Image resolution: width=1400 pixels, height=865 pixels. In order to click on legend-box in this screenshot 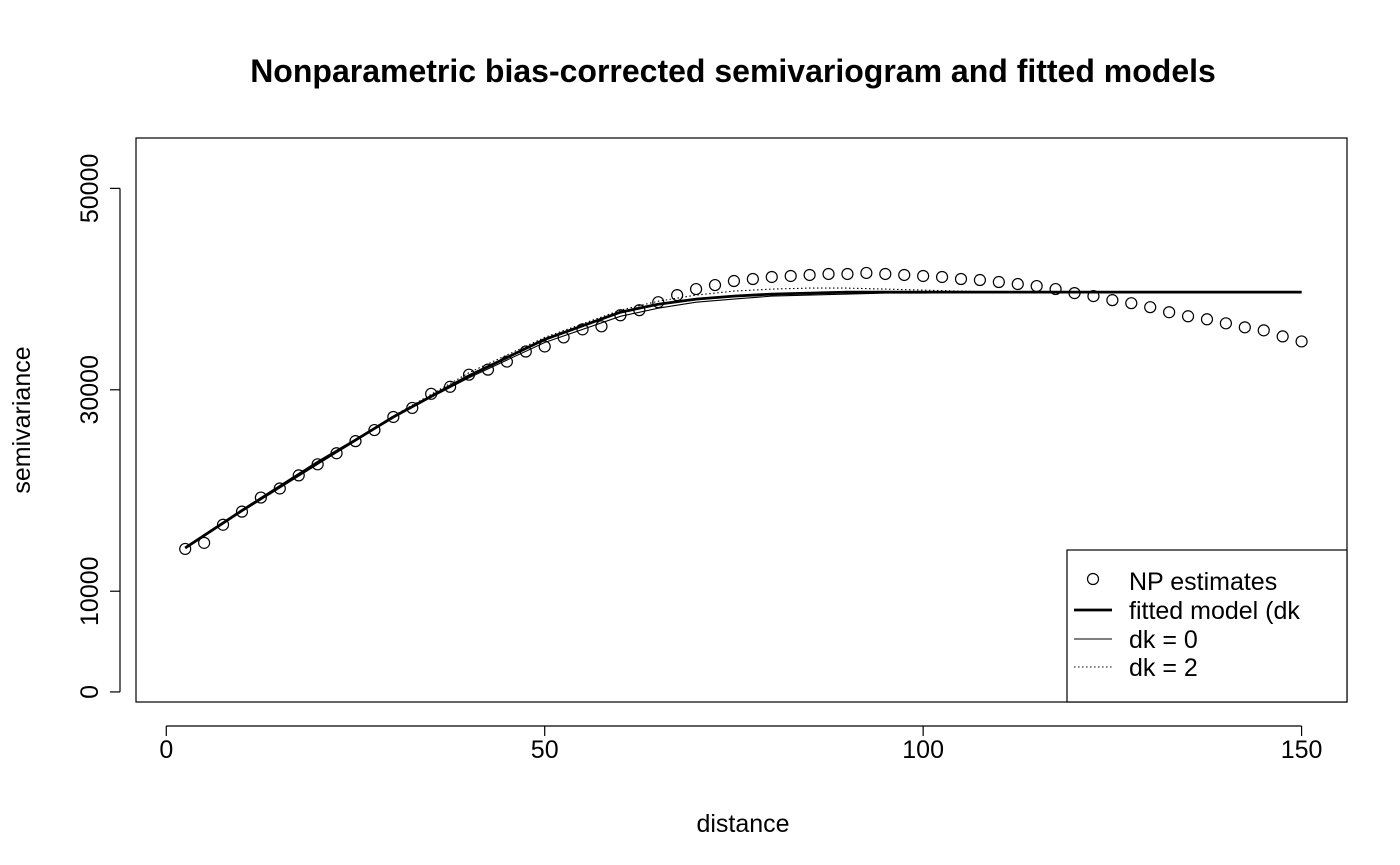, I will do `click(1207, 626)`.